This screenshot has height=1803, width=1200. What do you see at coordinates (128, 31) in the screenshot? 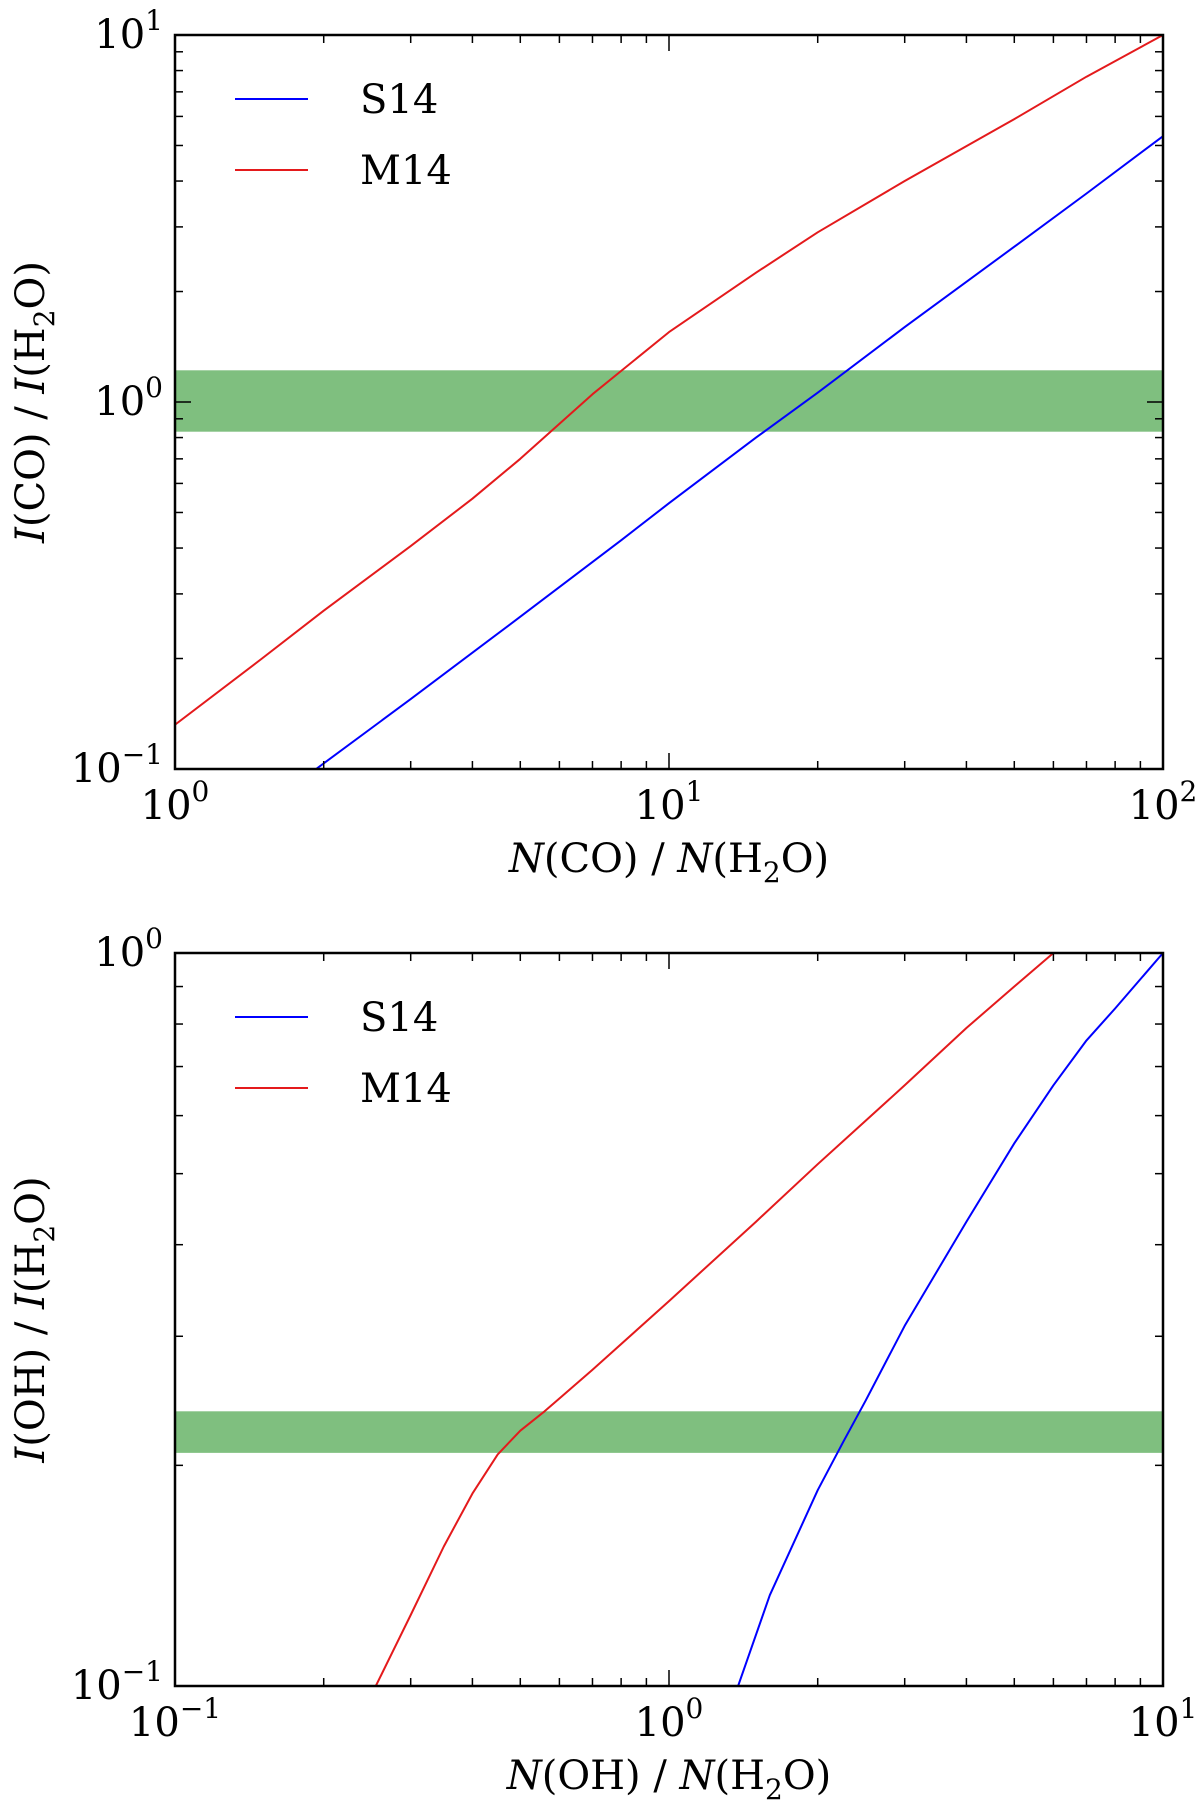
I see `y-tick-label: 10¹` at bounding box center [128, 31].